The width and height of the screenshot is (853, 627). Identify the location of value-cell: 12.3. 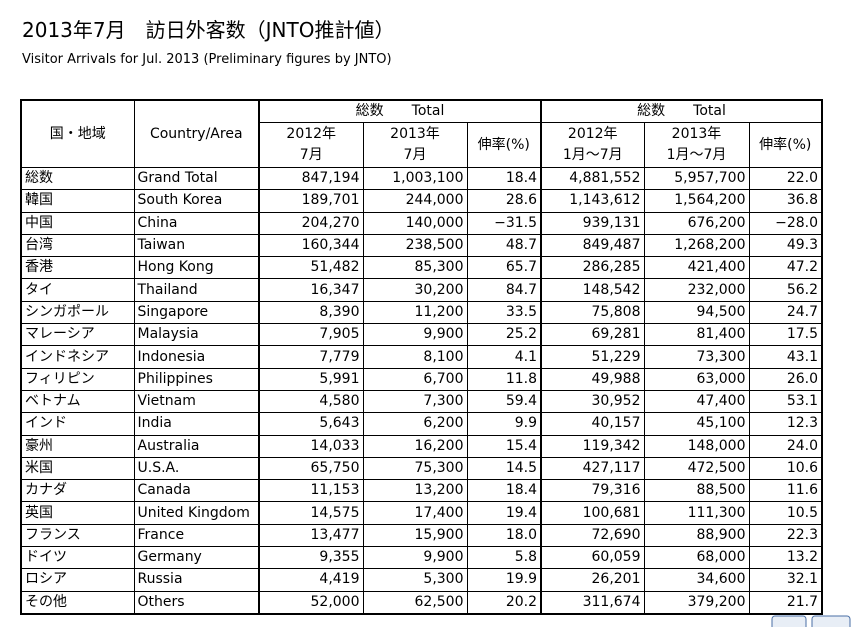
(785, 424).